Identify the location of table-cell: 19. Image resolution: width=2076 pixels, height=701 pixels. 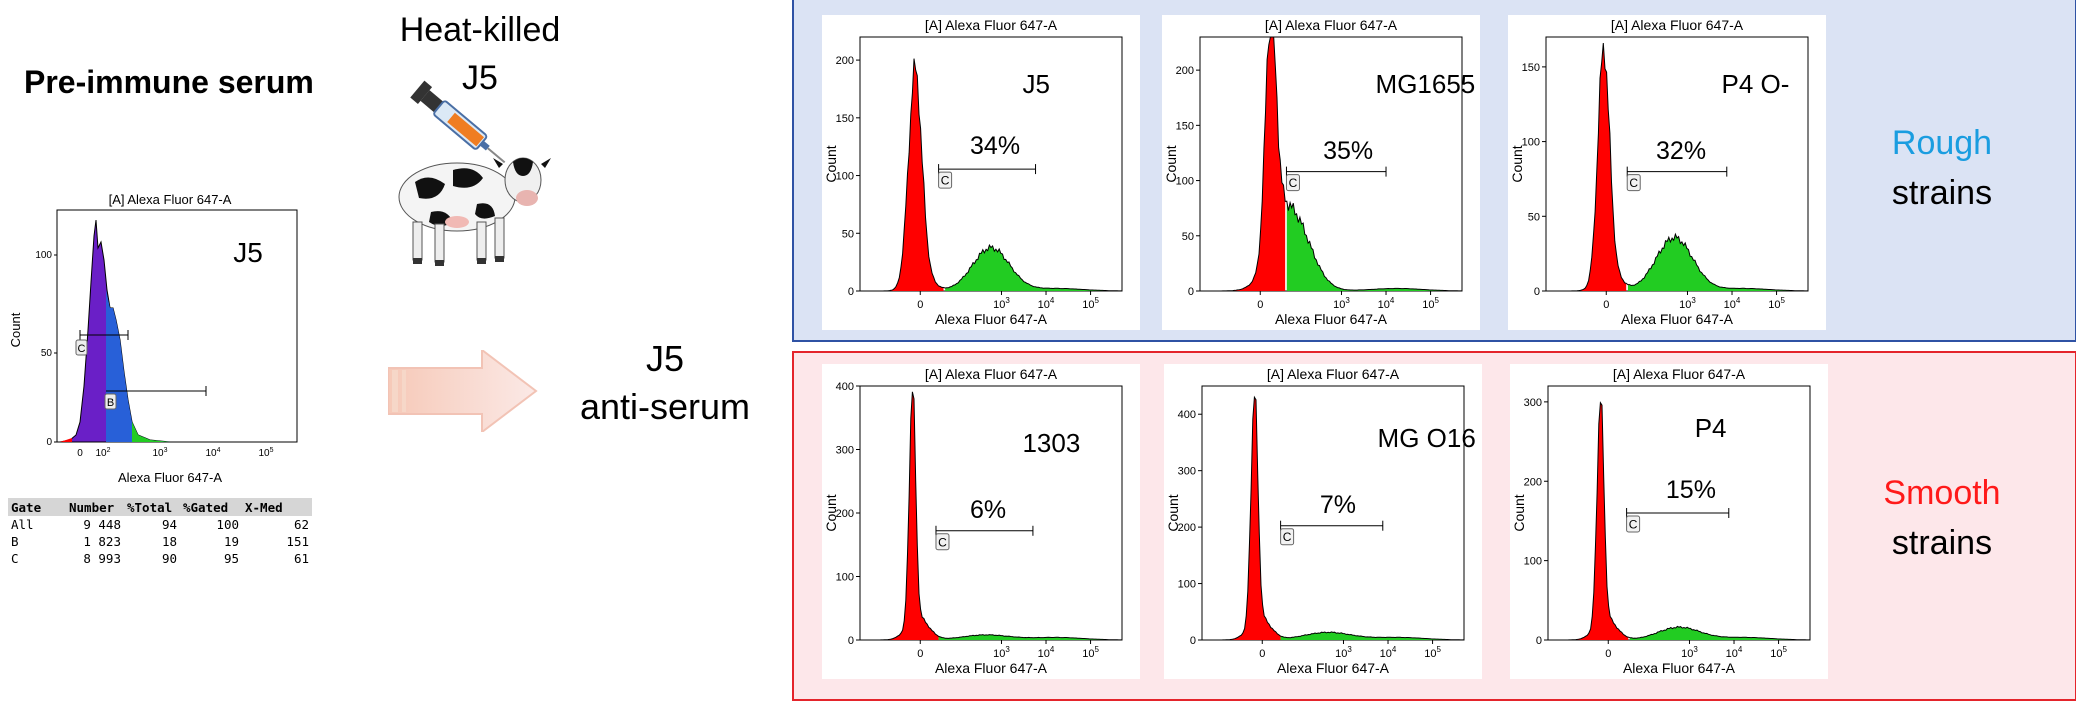
(231, 541).